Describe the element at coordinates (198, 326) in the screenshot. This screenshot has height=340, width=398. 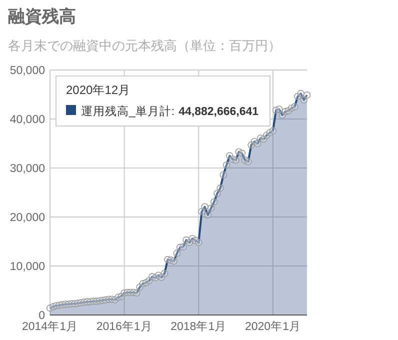
I see `x-tick-label: 2018年1月` at that location.